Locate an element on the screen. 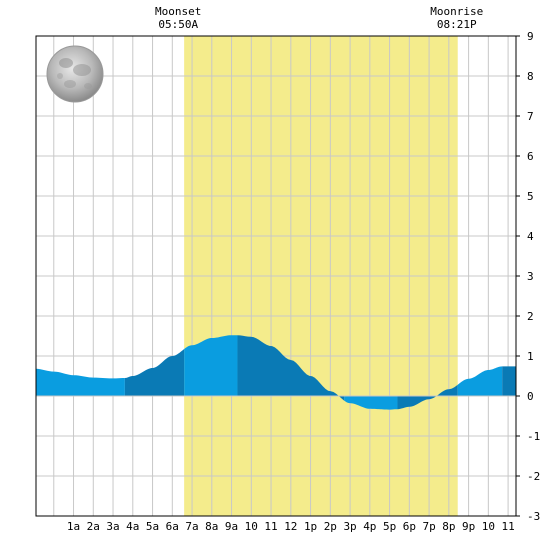 The width and height of the screenshot is (550, 550). x-tick-label: 9p is located at coordinates (468, 526).